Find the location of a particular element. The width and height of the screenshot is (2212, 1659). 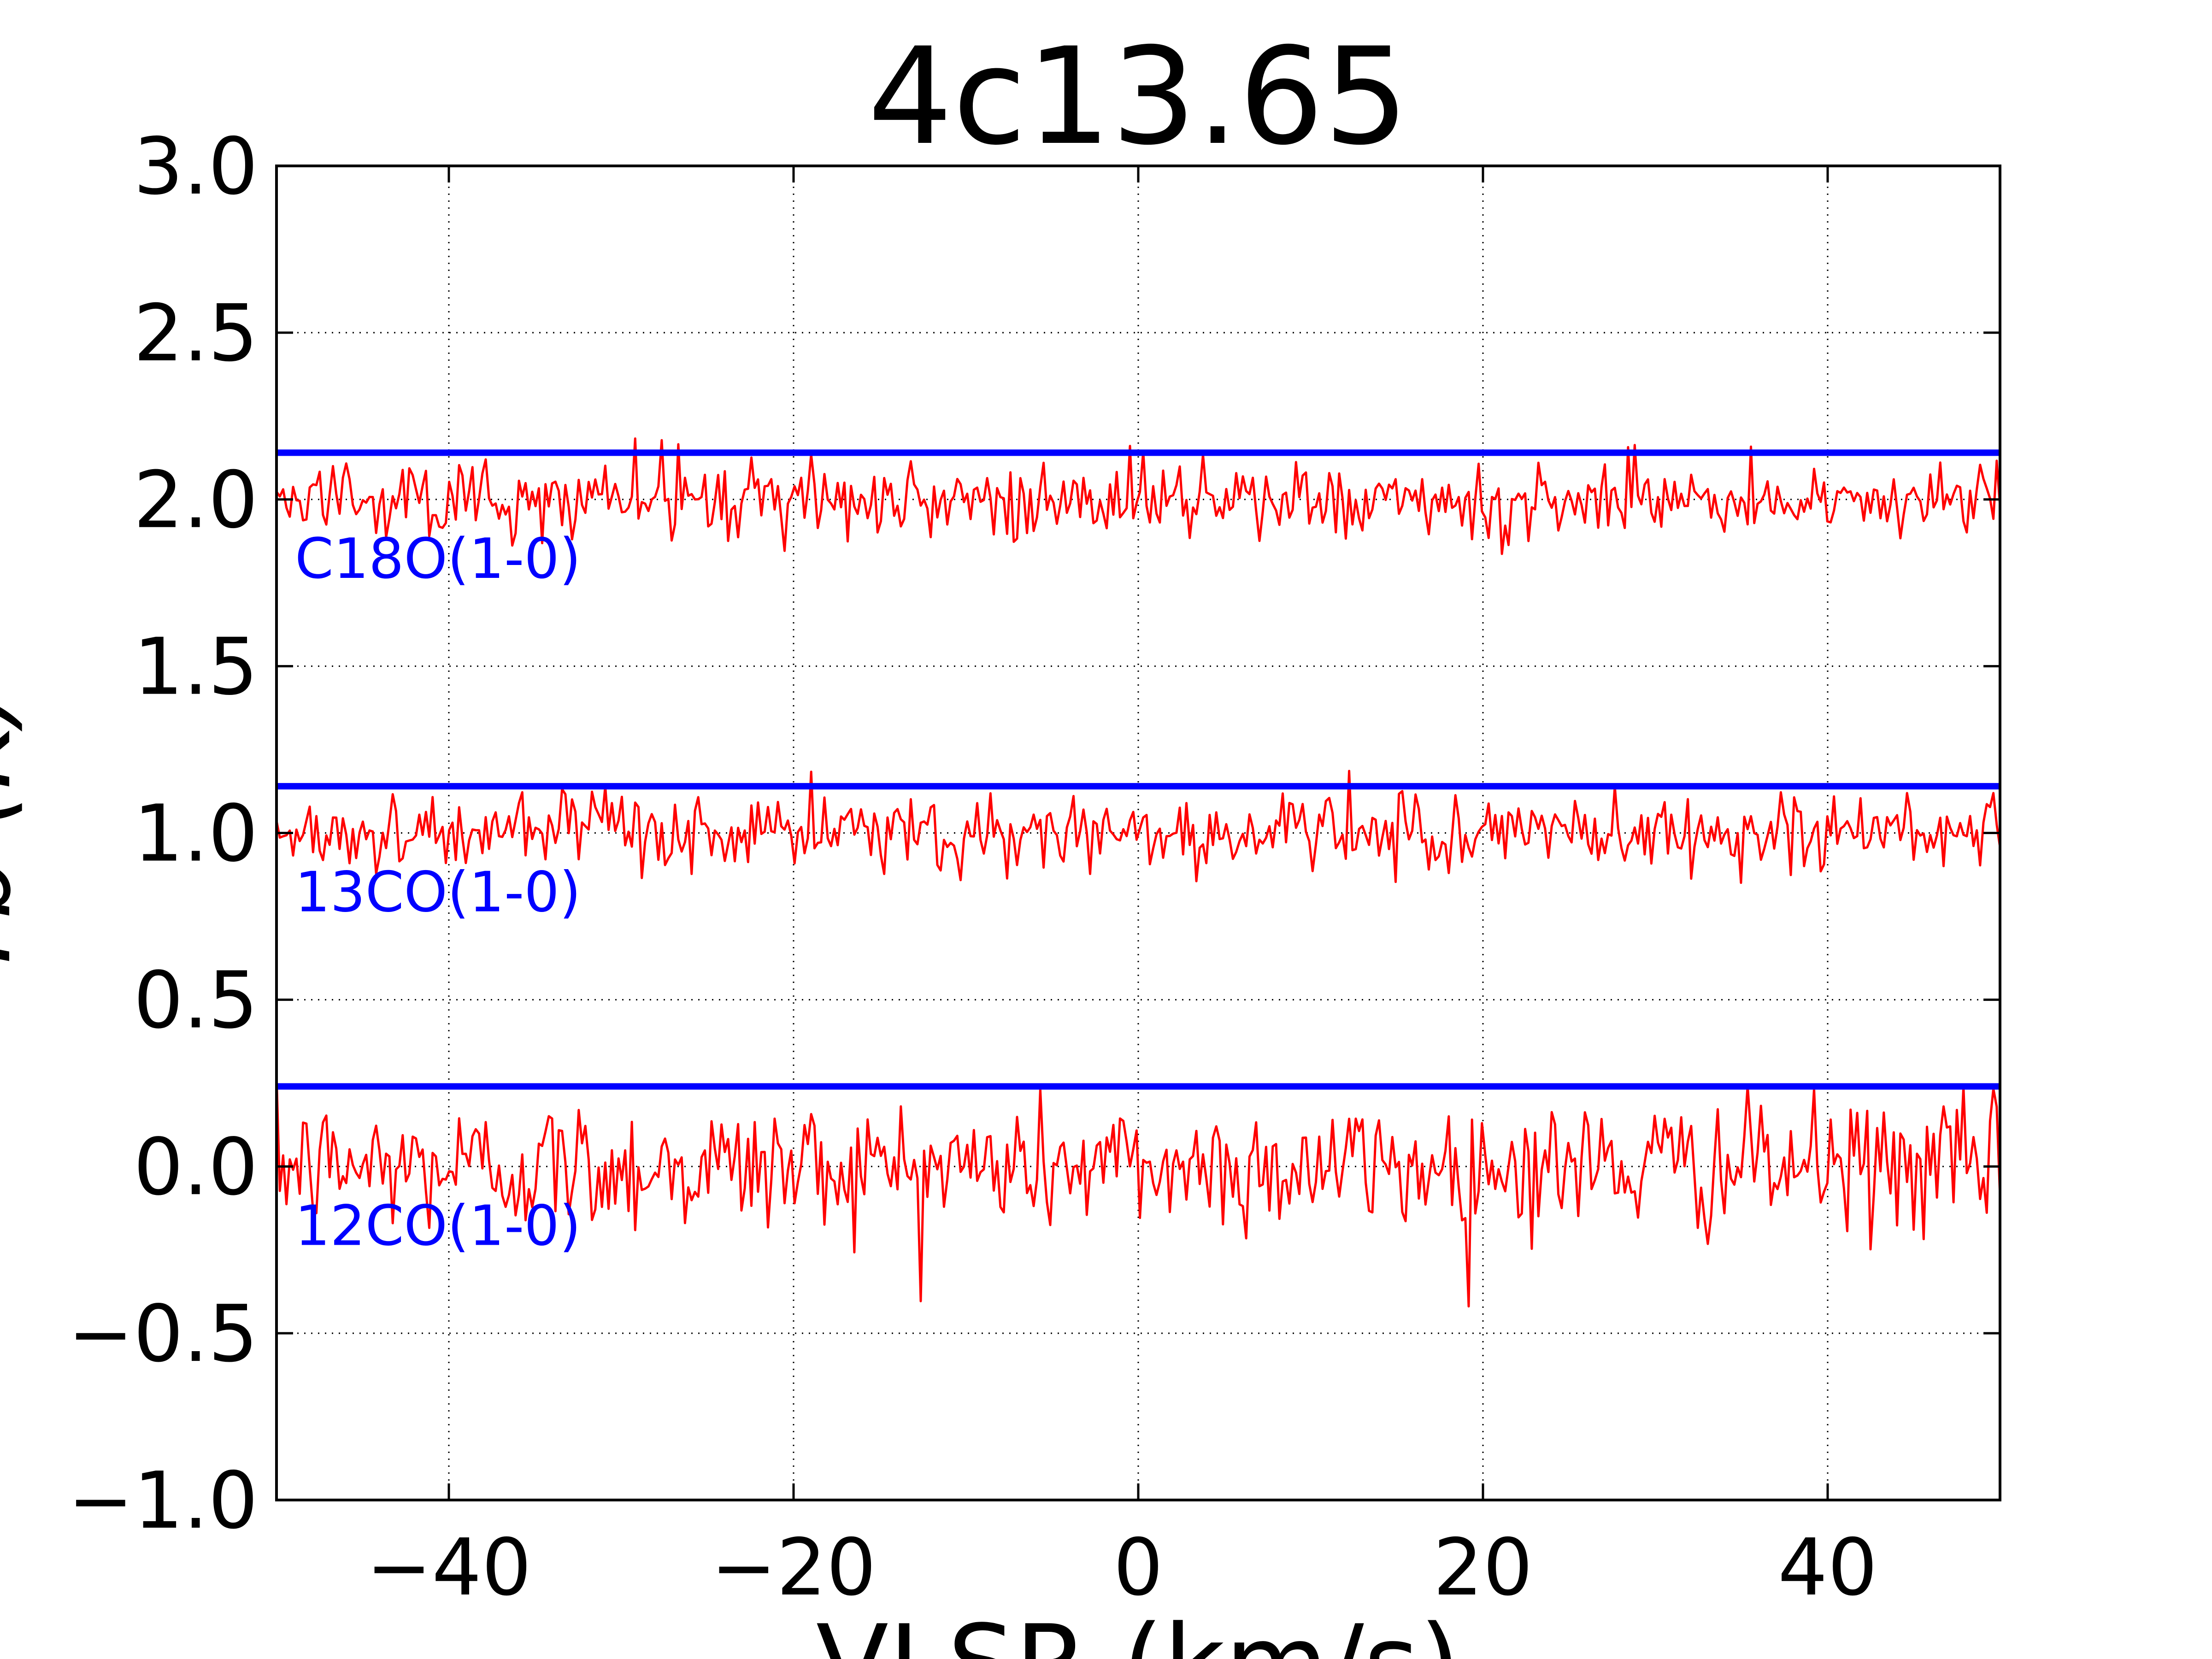

y-tick-label: 0.0 is located at coordinates (196, 1167).